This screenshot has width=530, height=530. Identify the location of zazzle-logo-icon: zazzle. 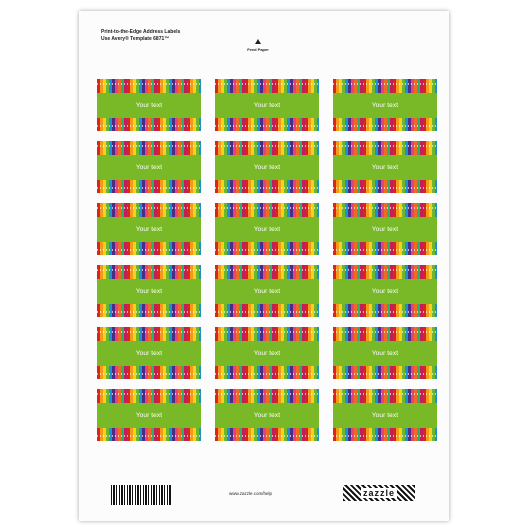
(379, 493).